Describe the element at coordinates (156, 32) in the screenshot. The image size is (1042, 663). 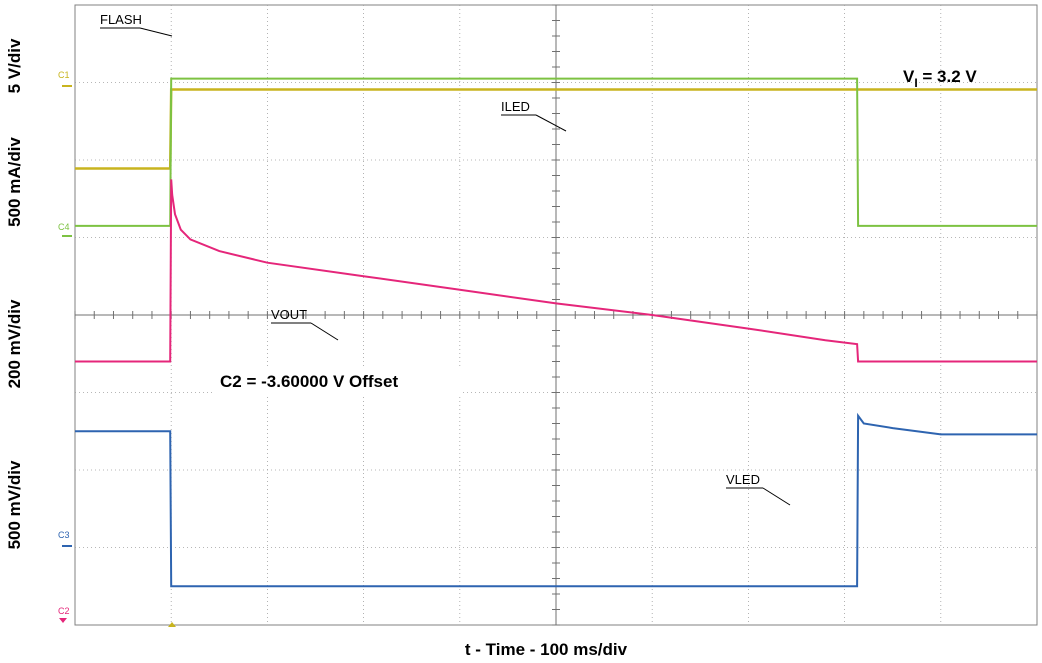
I see `flash-leader` at that location.